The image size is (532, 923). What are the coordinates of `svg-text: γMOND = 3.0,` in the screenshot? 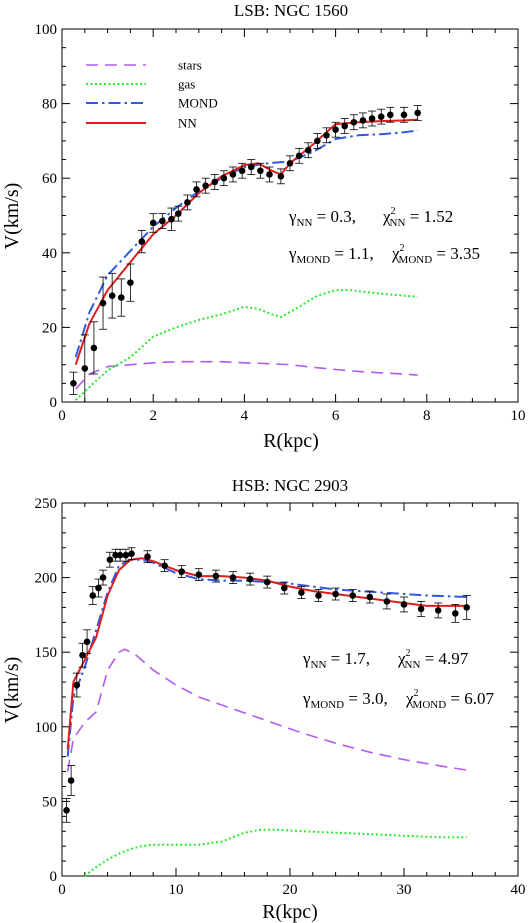 It's located at (345, 700).